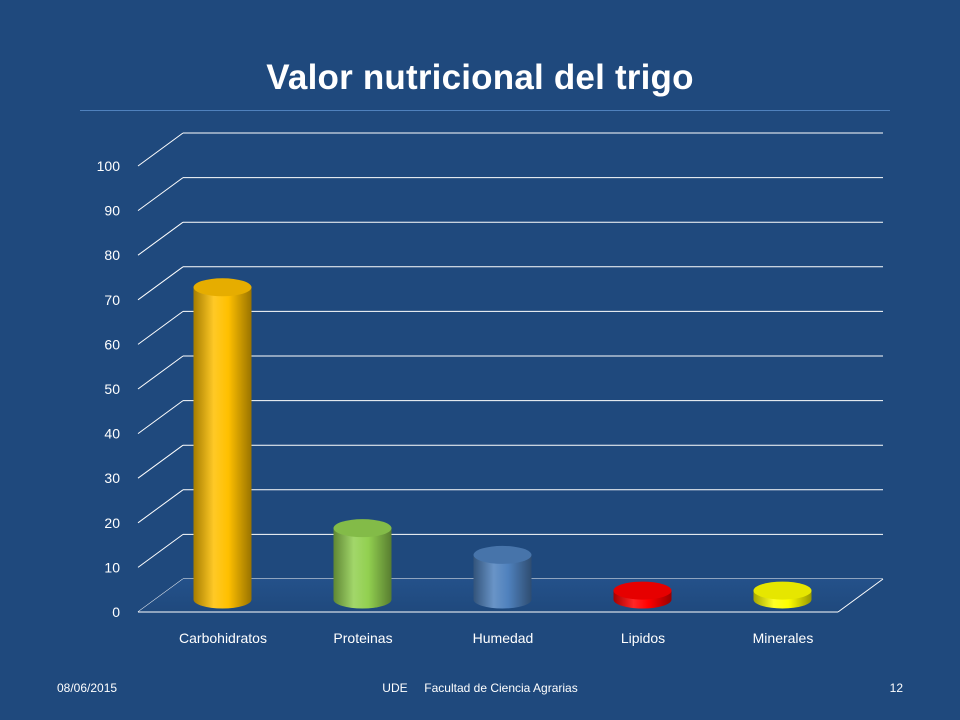 Image resolution: width=960 pixels, height=720 pixels. What do you see at coordinates (112, 344) in the screenshot?
I see `y-tick-label: 60` at bounding box center [112, 344].